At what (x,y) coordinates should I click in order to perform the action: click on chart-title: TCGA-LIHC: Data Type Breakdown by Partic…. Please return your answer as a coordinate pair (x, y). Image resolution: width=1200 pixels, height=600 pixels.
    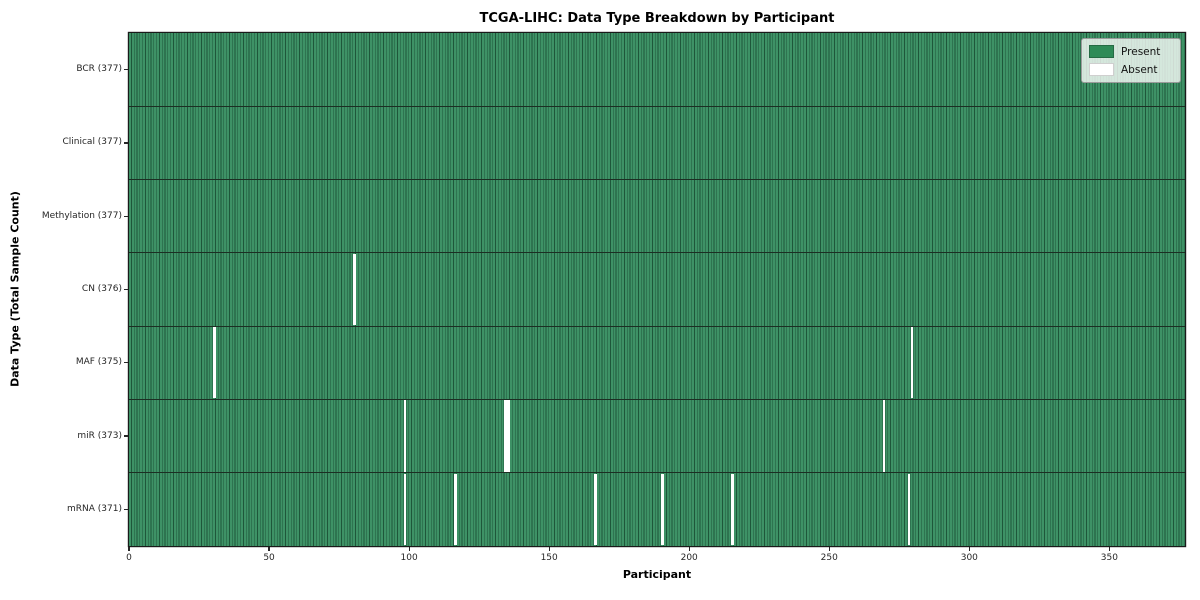
    Looking at the image, I should click on (657, 18).